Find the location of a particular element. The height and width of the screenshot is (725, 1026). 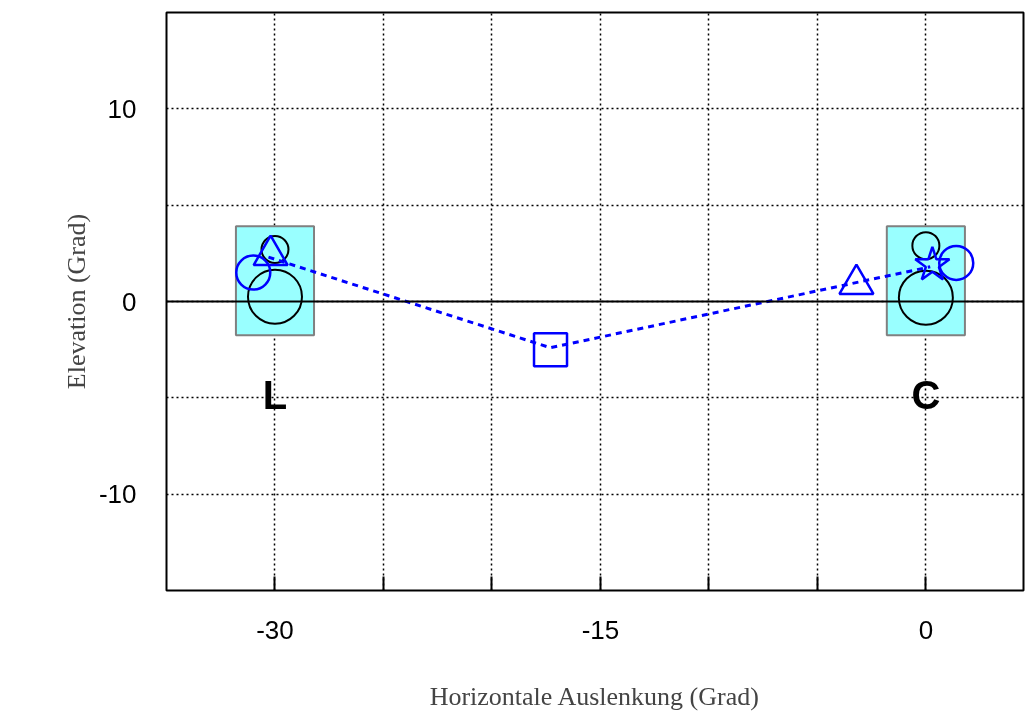

x-tick-label: -15 is located at coordinates (600, 629).